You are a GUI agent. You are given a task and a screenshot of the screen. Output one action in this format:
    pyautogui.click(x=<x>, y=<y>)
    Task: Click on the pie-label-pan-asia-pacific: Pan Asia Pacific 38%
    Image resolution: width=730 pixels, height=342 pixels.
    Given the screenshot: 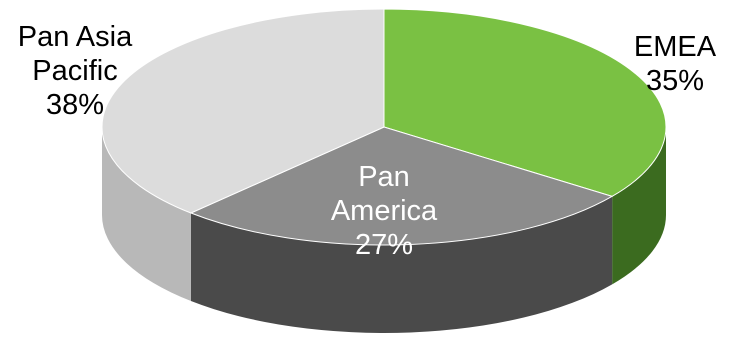 What is the action you would take?
    pyautogui.click(x=75, y=71)
    